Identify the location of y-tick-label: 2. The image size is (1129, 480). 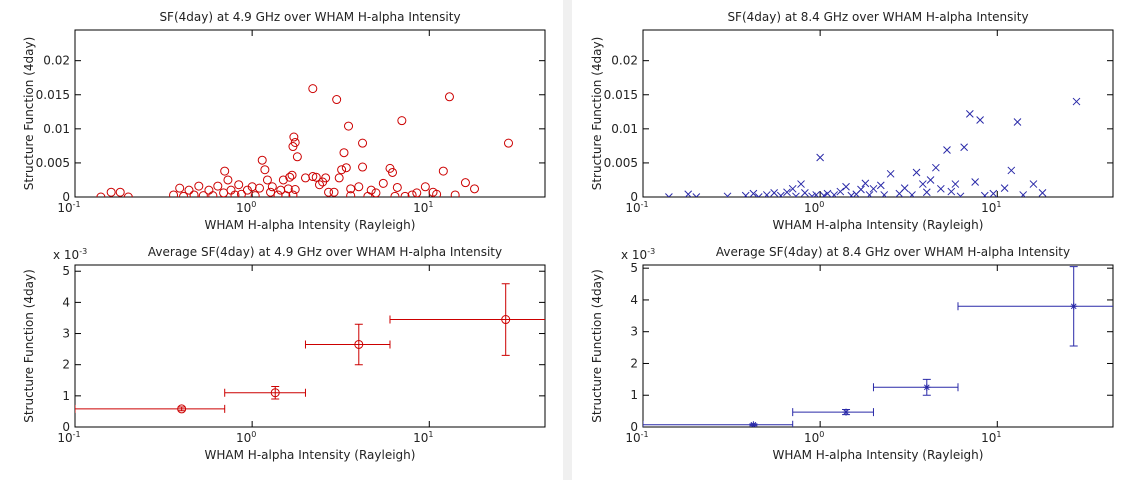
(66, 365).